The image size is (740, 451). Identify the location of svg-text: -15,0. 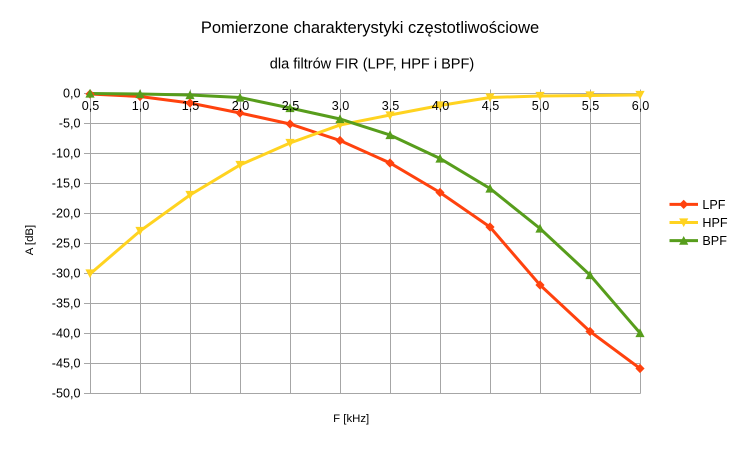
(66, 183).